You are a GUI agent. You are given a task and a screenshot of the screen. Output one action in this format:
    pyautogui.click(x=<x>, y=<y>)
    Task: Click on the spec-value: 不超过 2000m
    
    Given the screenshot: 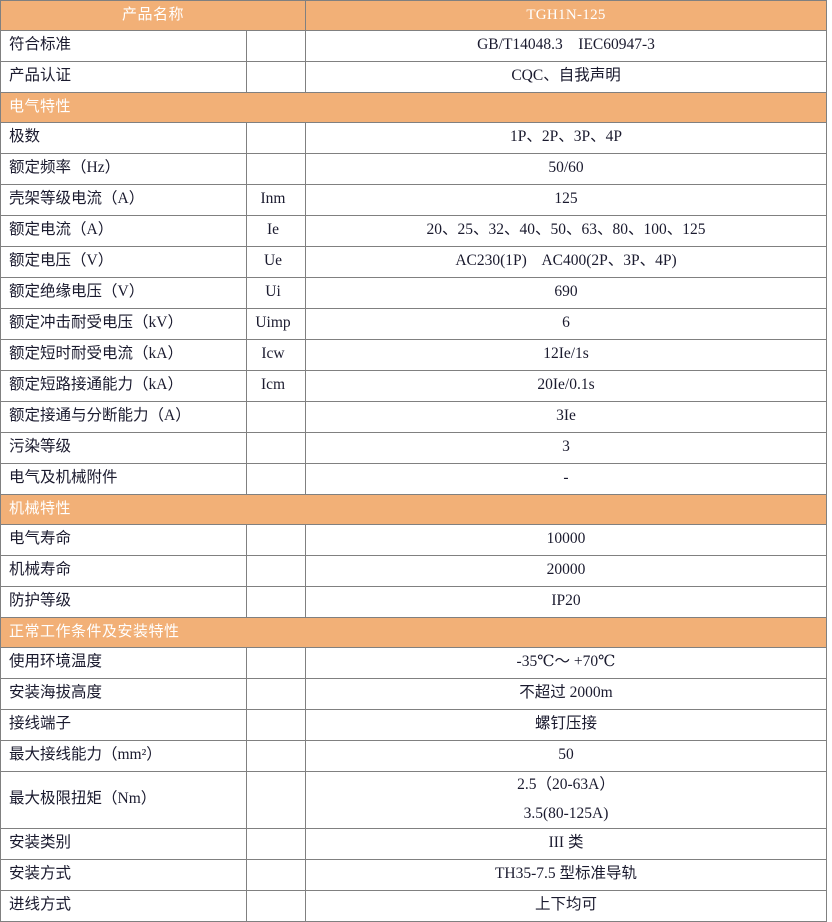 What is the action you would take?
    pyautogui.click(x=566, y=694)
    